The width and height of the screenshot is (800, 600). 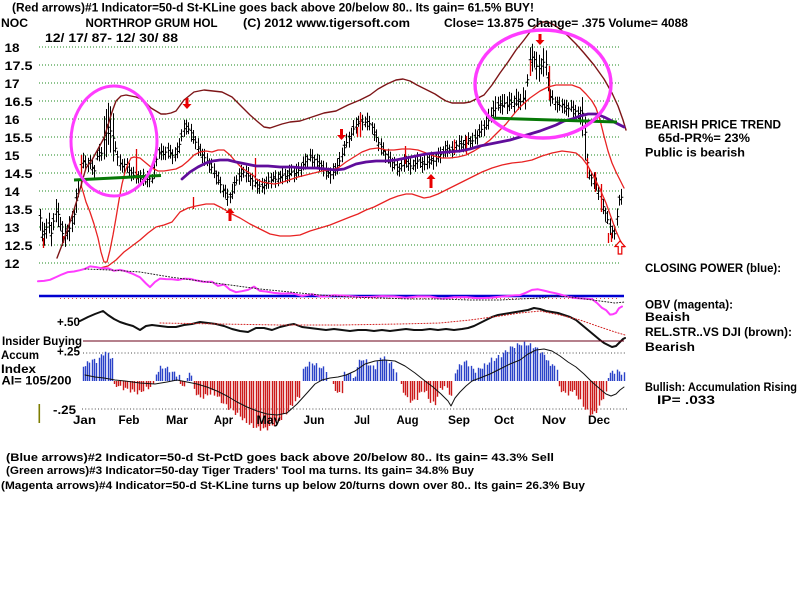 I want to click on svg-text: NORTHROP GRUM HOL, so click(x=152, y=23).